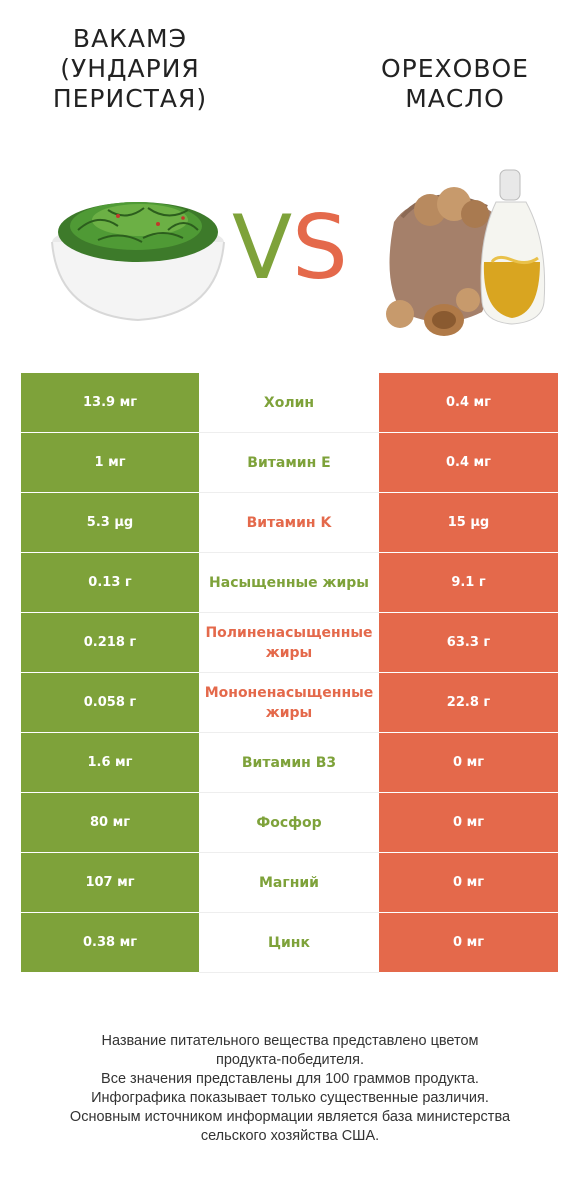  Describe the element at coordinates (466, 252) in the screenshot. I see `walnut-oil-image` at that location.